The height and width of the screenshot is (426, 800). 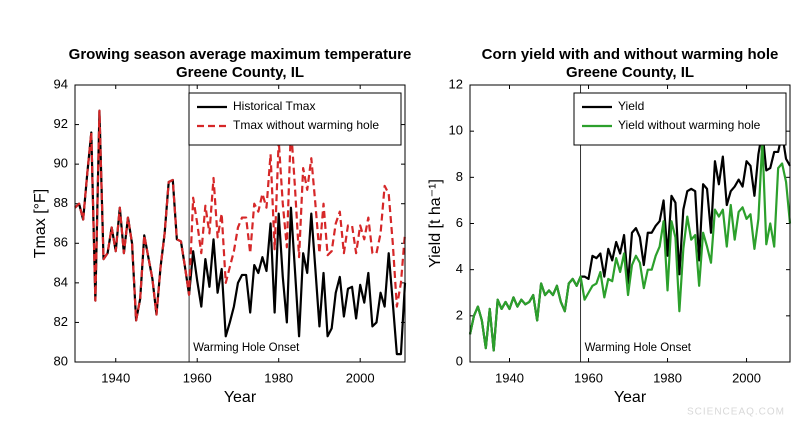 What do you see at coordinates (61, 360) in the screenshot?
I see `y-tick-label: 80` at bounding box center [61, 360].